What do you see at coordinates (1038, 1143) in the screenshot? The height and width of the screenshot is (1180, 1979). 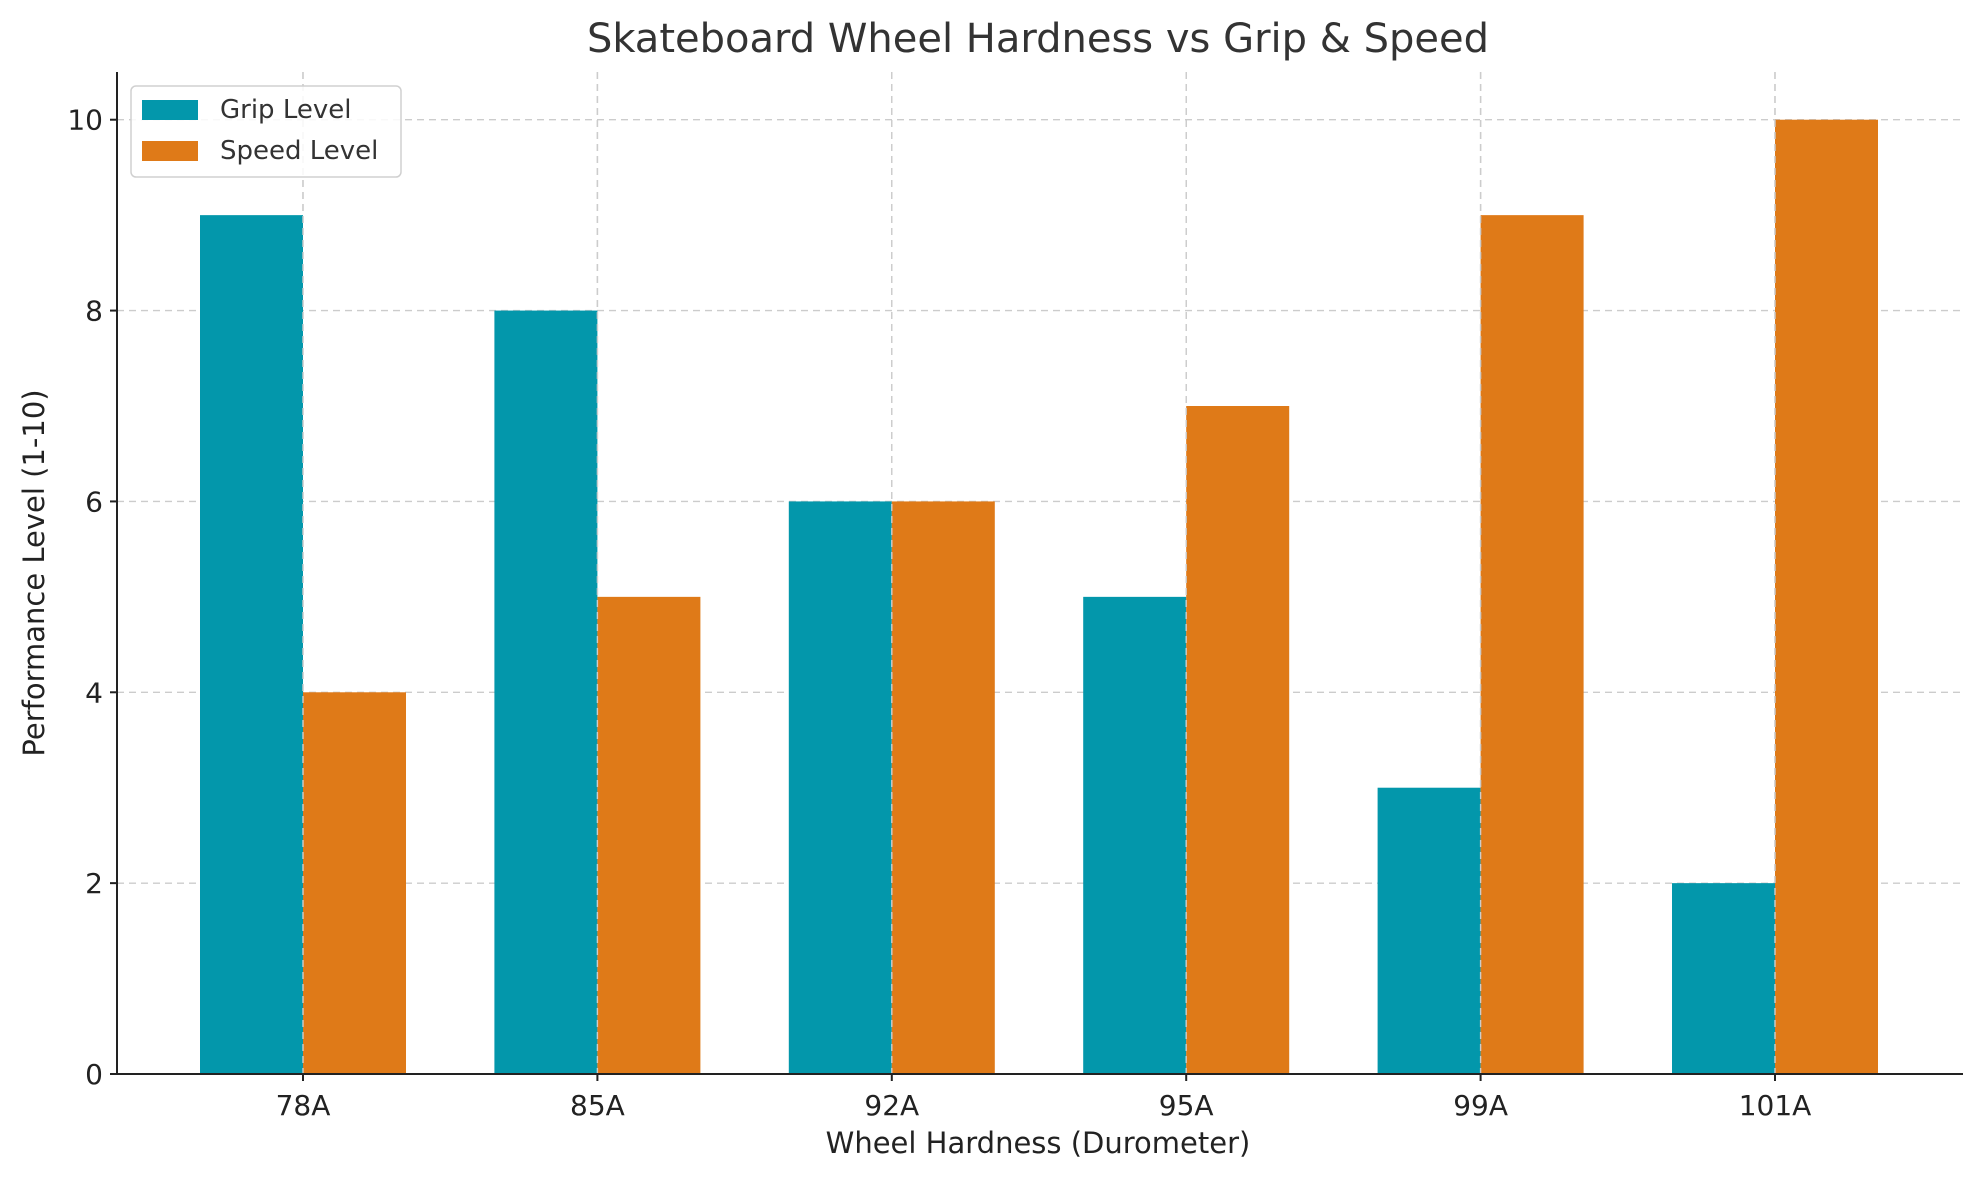 I see `x-axis-label: Wheel Hardness (Durometer)` at bounding box center [1038, 1143].